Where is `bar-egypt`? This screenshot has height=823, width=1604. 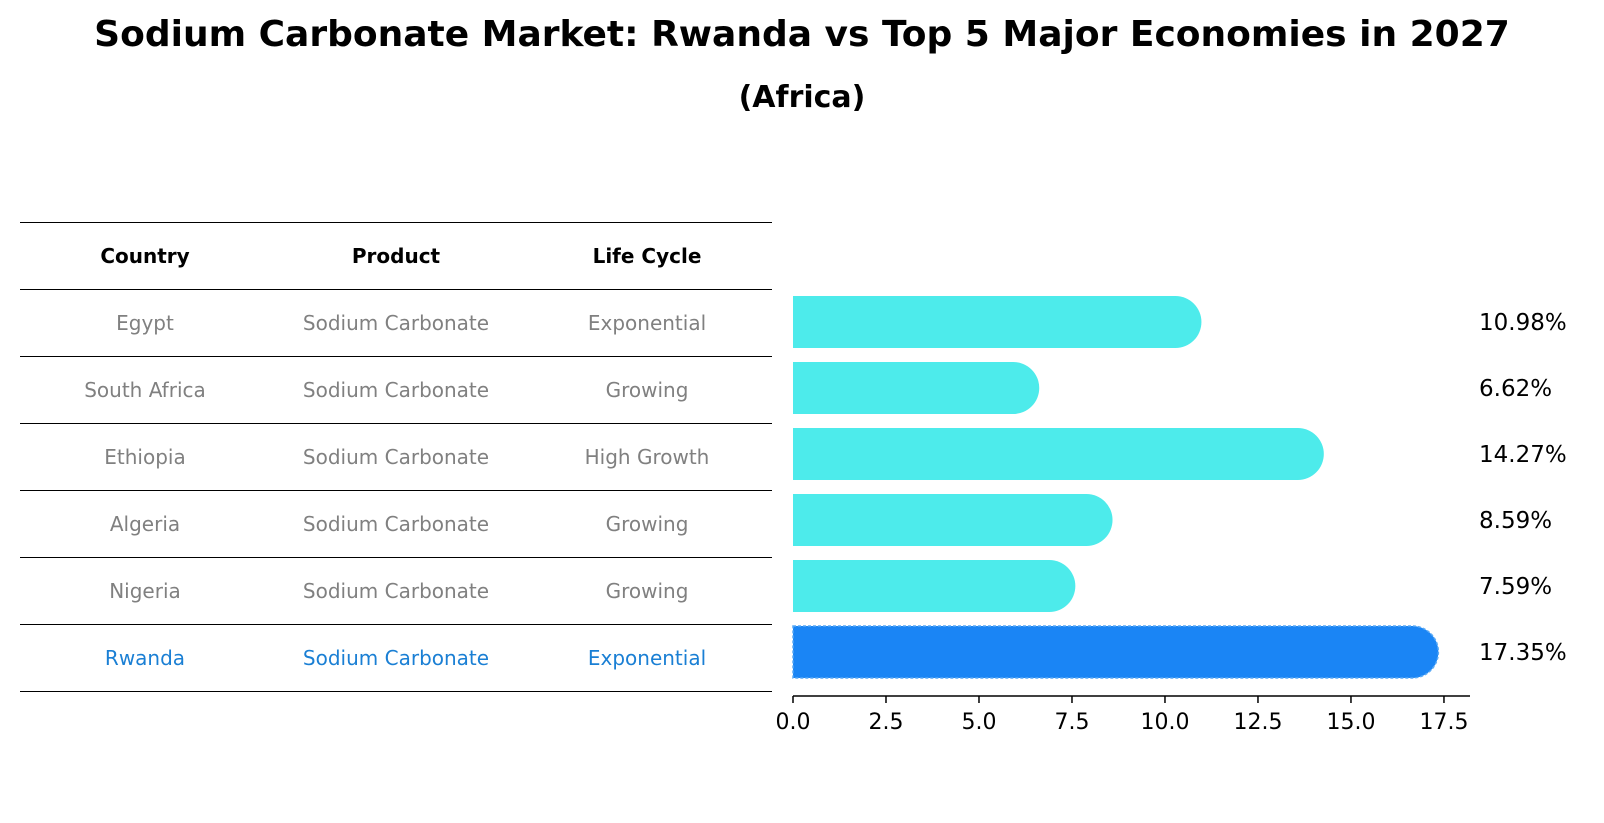 bar-egypt is located at coordinates (997, 322).